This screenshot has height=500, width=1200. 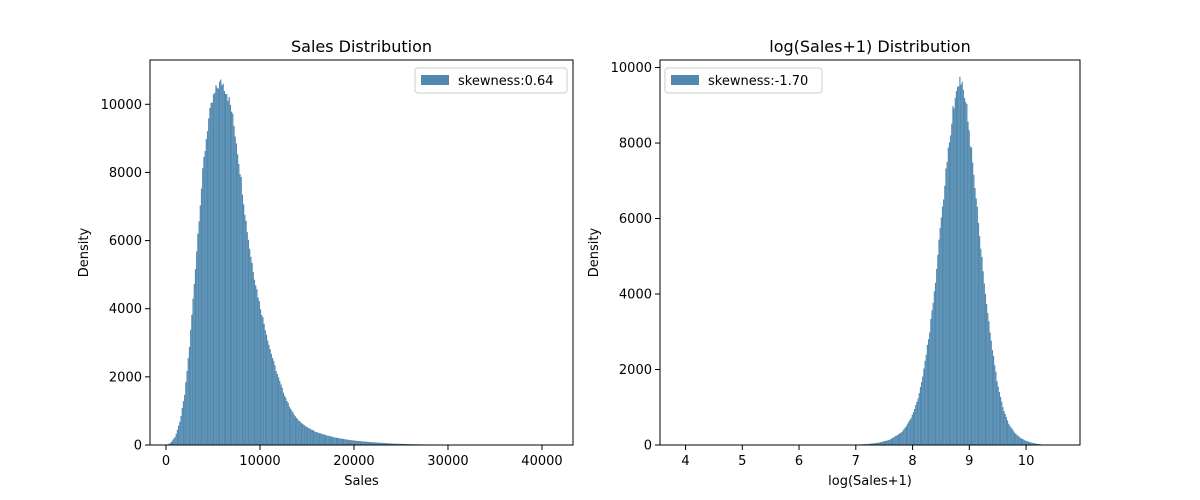 I want to click on y-tick-label: 0, so click(x=648, y=446).